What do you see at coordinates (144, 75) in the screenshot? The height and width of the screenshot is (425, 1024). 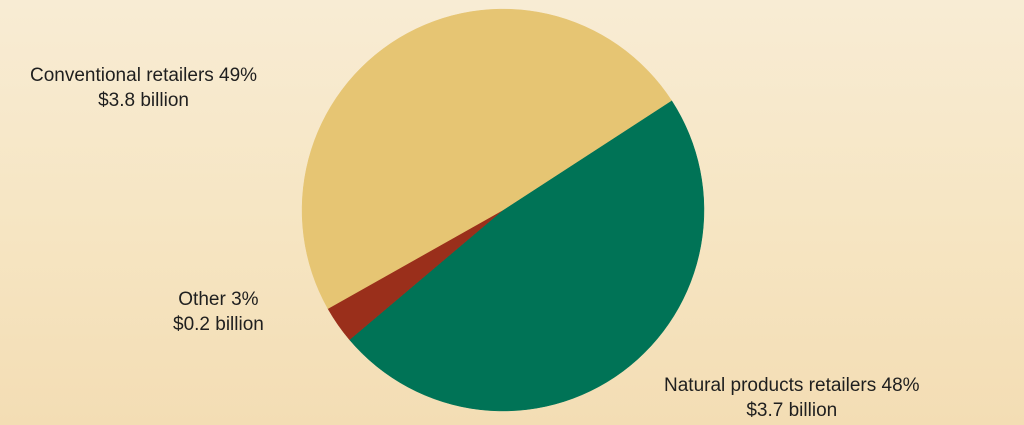 I see `label-conventional-retailers-line1: Conventional retailers 49%` at bounding box center [144, 75].